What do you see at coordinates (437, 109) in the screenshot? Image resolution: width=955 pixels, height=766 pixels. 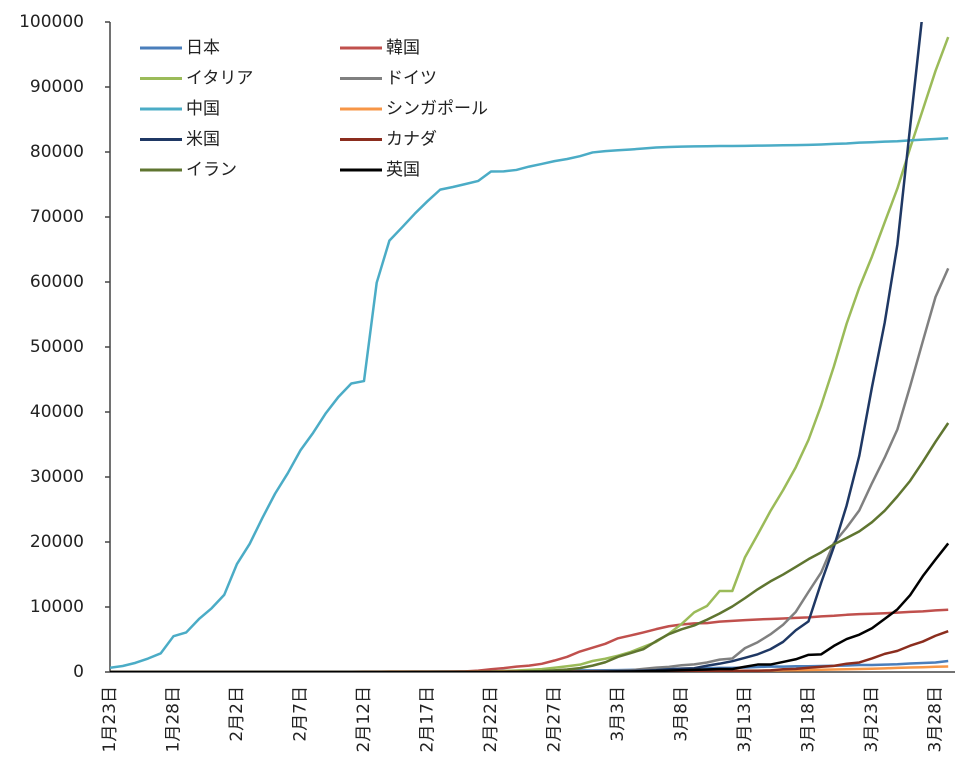 I see `legend-label: シンガポール` at bounding box center [437, 109].